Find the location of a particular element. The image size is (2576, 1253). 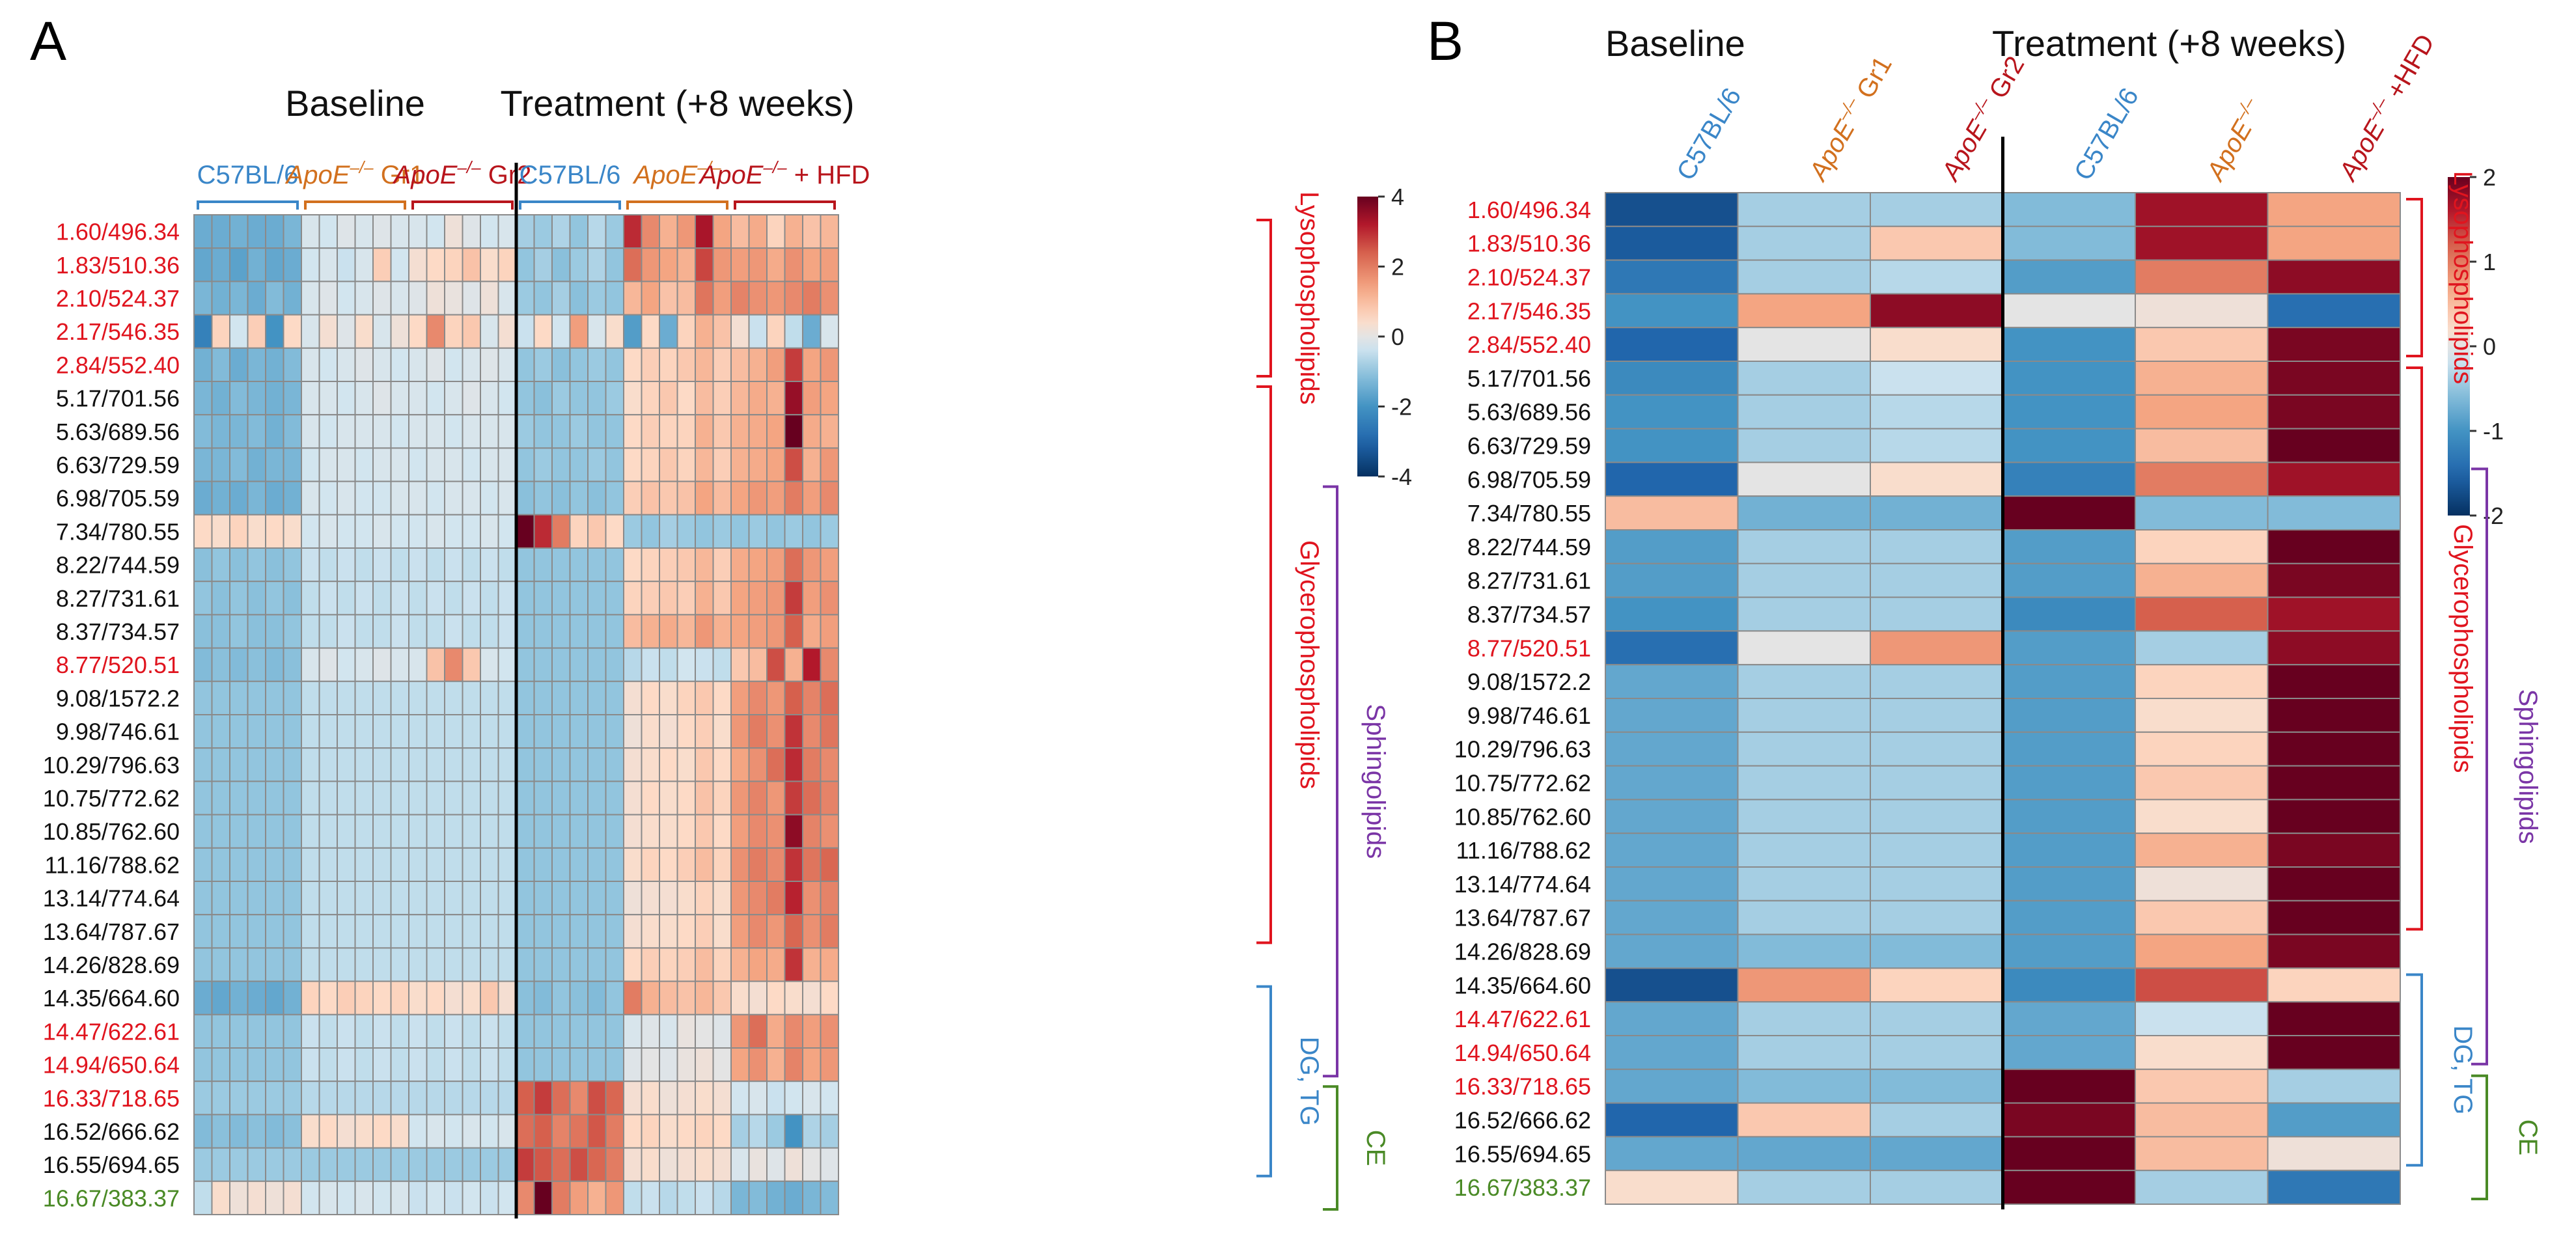

panel-b-row-label: 2.84/552.40 is located at coordinates (1529, 344).